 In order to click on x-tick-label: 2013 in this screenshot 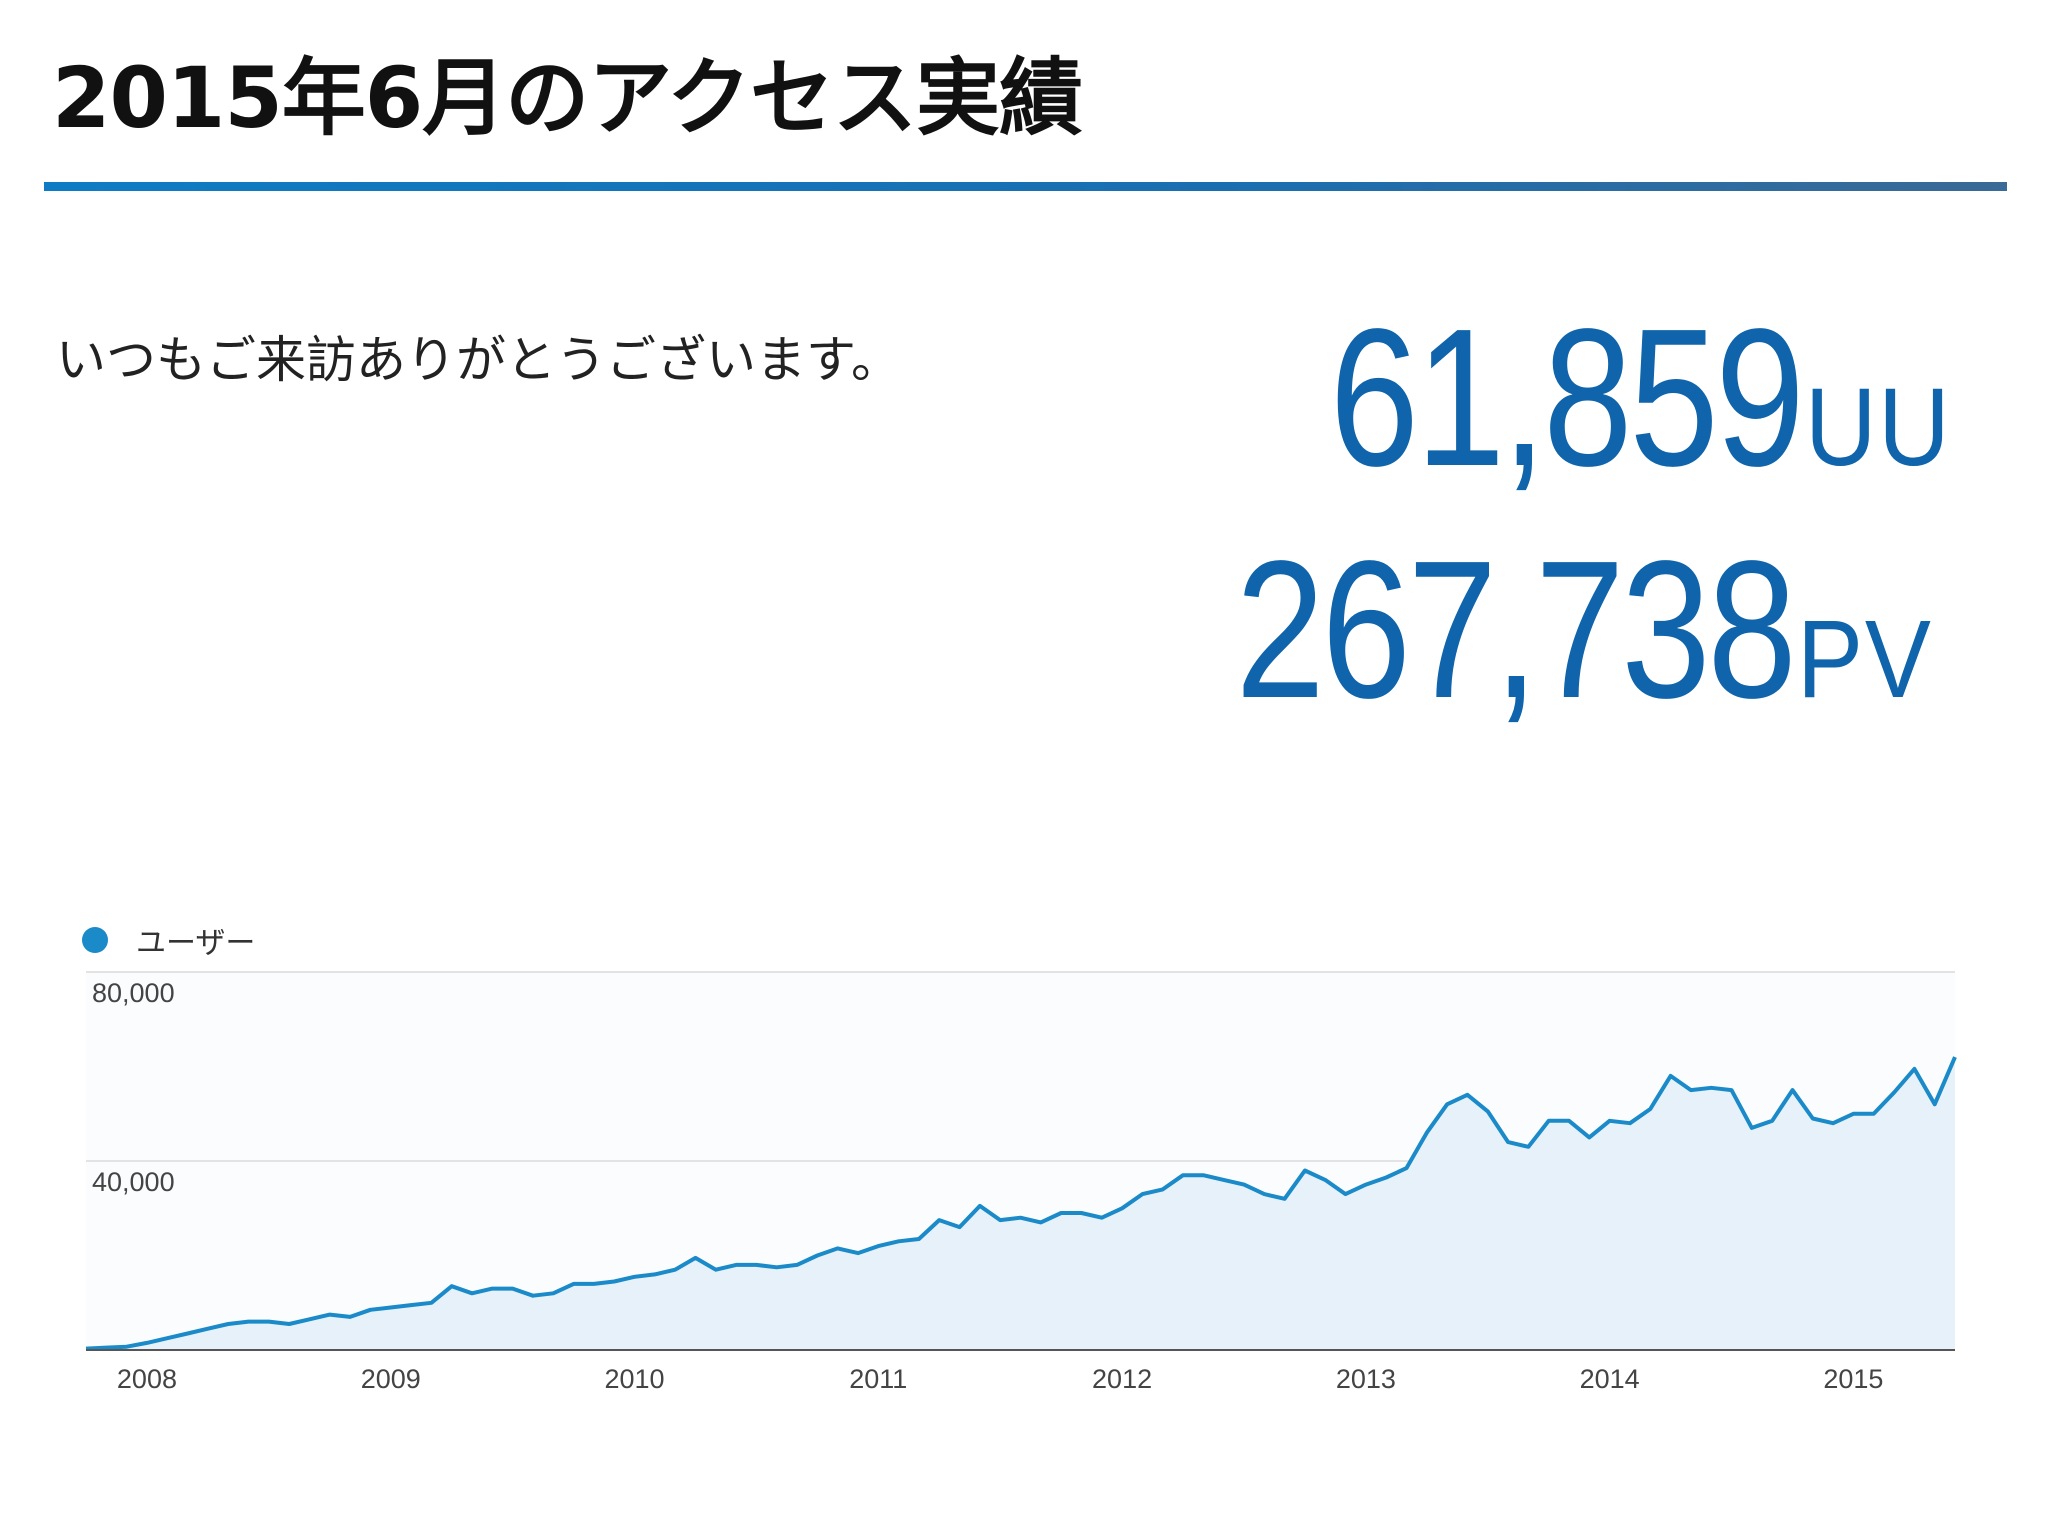, I will do `click(1366, 1379)`.